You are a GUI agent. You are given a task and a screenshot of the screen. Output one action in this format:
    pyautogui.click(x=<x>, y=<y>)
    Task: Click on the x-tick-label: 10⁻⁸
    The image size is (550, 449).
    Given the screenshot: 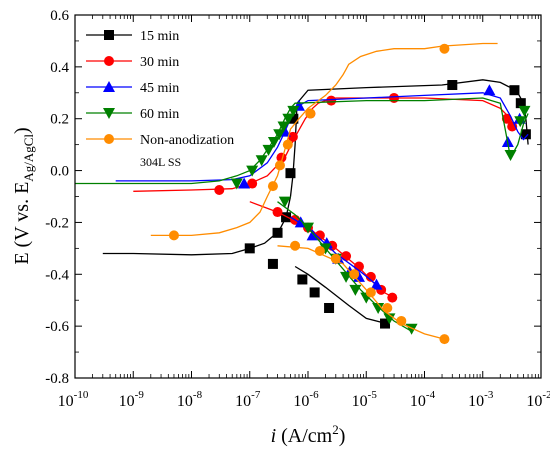 What is the action you would take?
    pyautogui.click(x=190, y=399)
    